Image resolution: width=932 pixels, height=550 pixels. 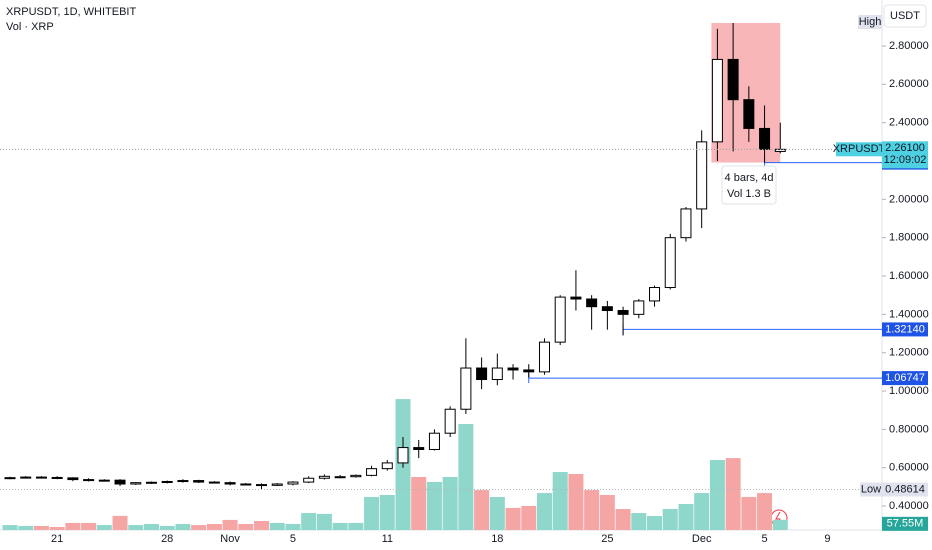 I want to click on high-marker-box, so click(x=870, y=22).